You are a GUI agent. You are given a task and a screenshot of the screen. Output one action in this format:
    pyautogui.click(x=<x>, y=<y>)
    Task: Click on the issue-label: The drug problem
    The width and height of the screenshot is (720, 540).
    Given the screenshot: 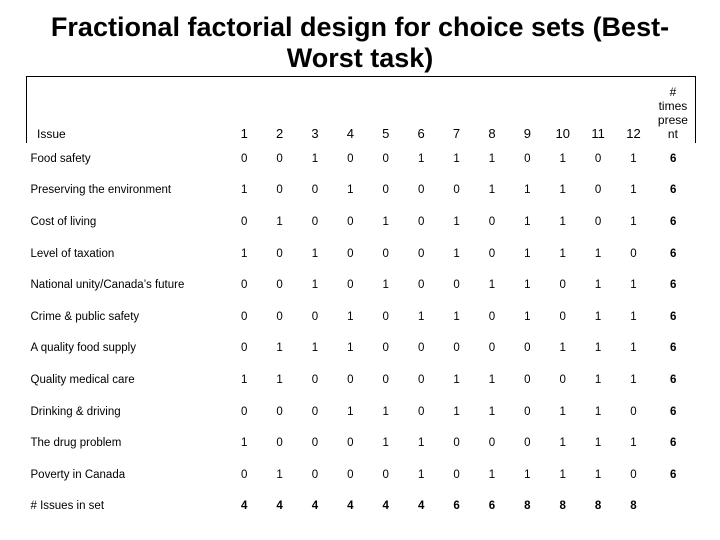 What is the action you would take?
    pyautogui.click(x=76, y=443)
    